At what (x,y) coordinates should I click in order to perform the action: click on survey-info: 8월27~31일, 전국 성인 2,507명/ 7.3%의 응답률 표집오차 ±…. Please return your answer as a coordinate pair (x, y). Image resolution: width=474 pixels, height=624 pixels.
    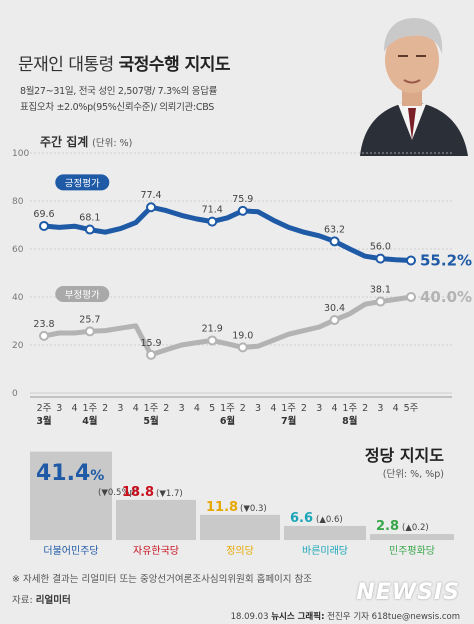
    Looking at the image, I should click on (118, 100).